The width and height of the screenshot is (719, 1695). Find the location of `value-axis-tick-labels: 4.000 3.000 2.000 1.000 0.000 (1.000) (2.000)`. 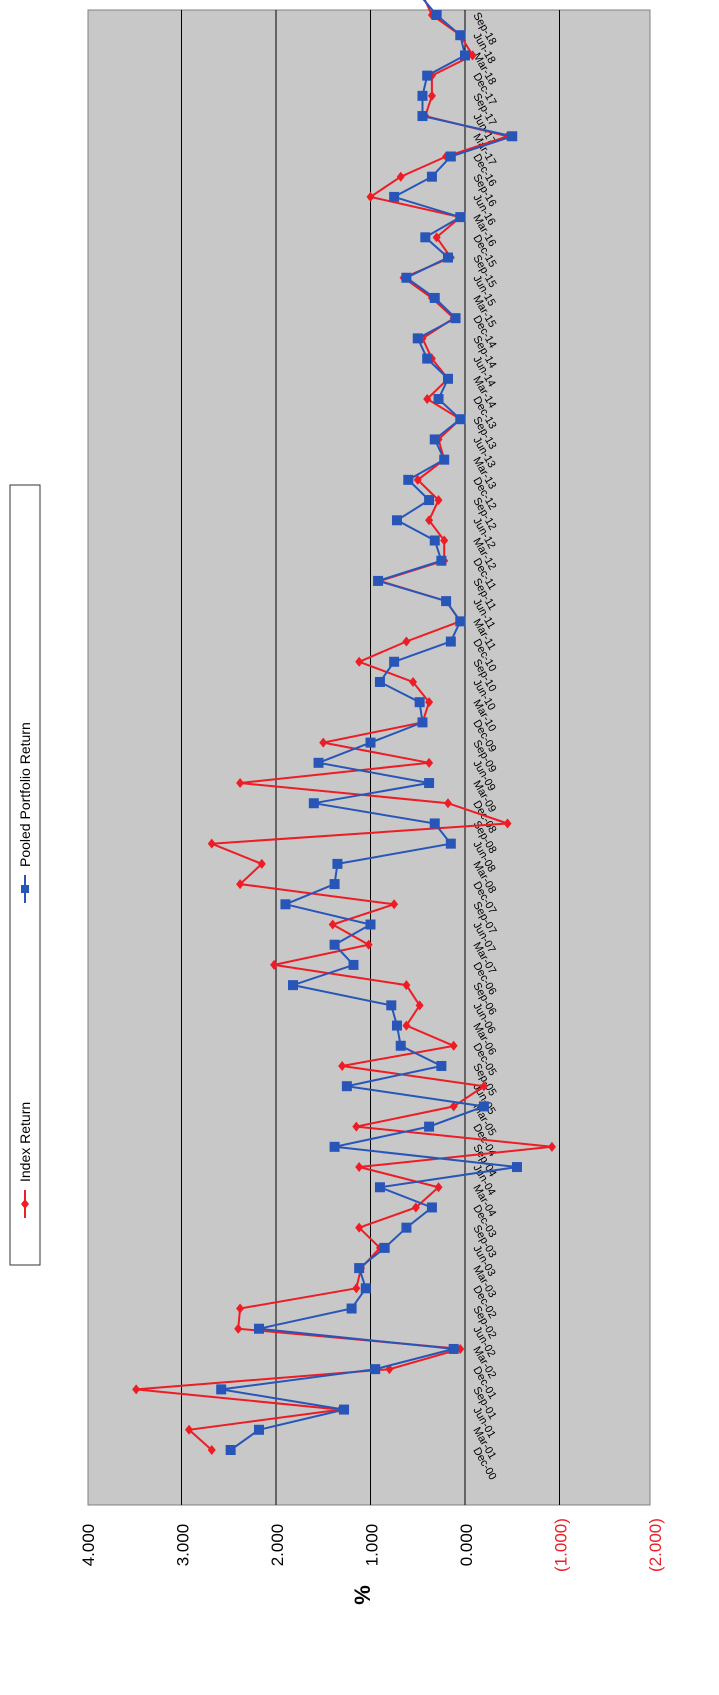

value-axis-tick-labels: 4.000 3.000 2.000 1.000 0.000 (1.000) (2.000) is located at coordinates (372, 1545).